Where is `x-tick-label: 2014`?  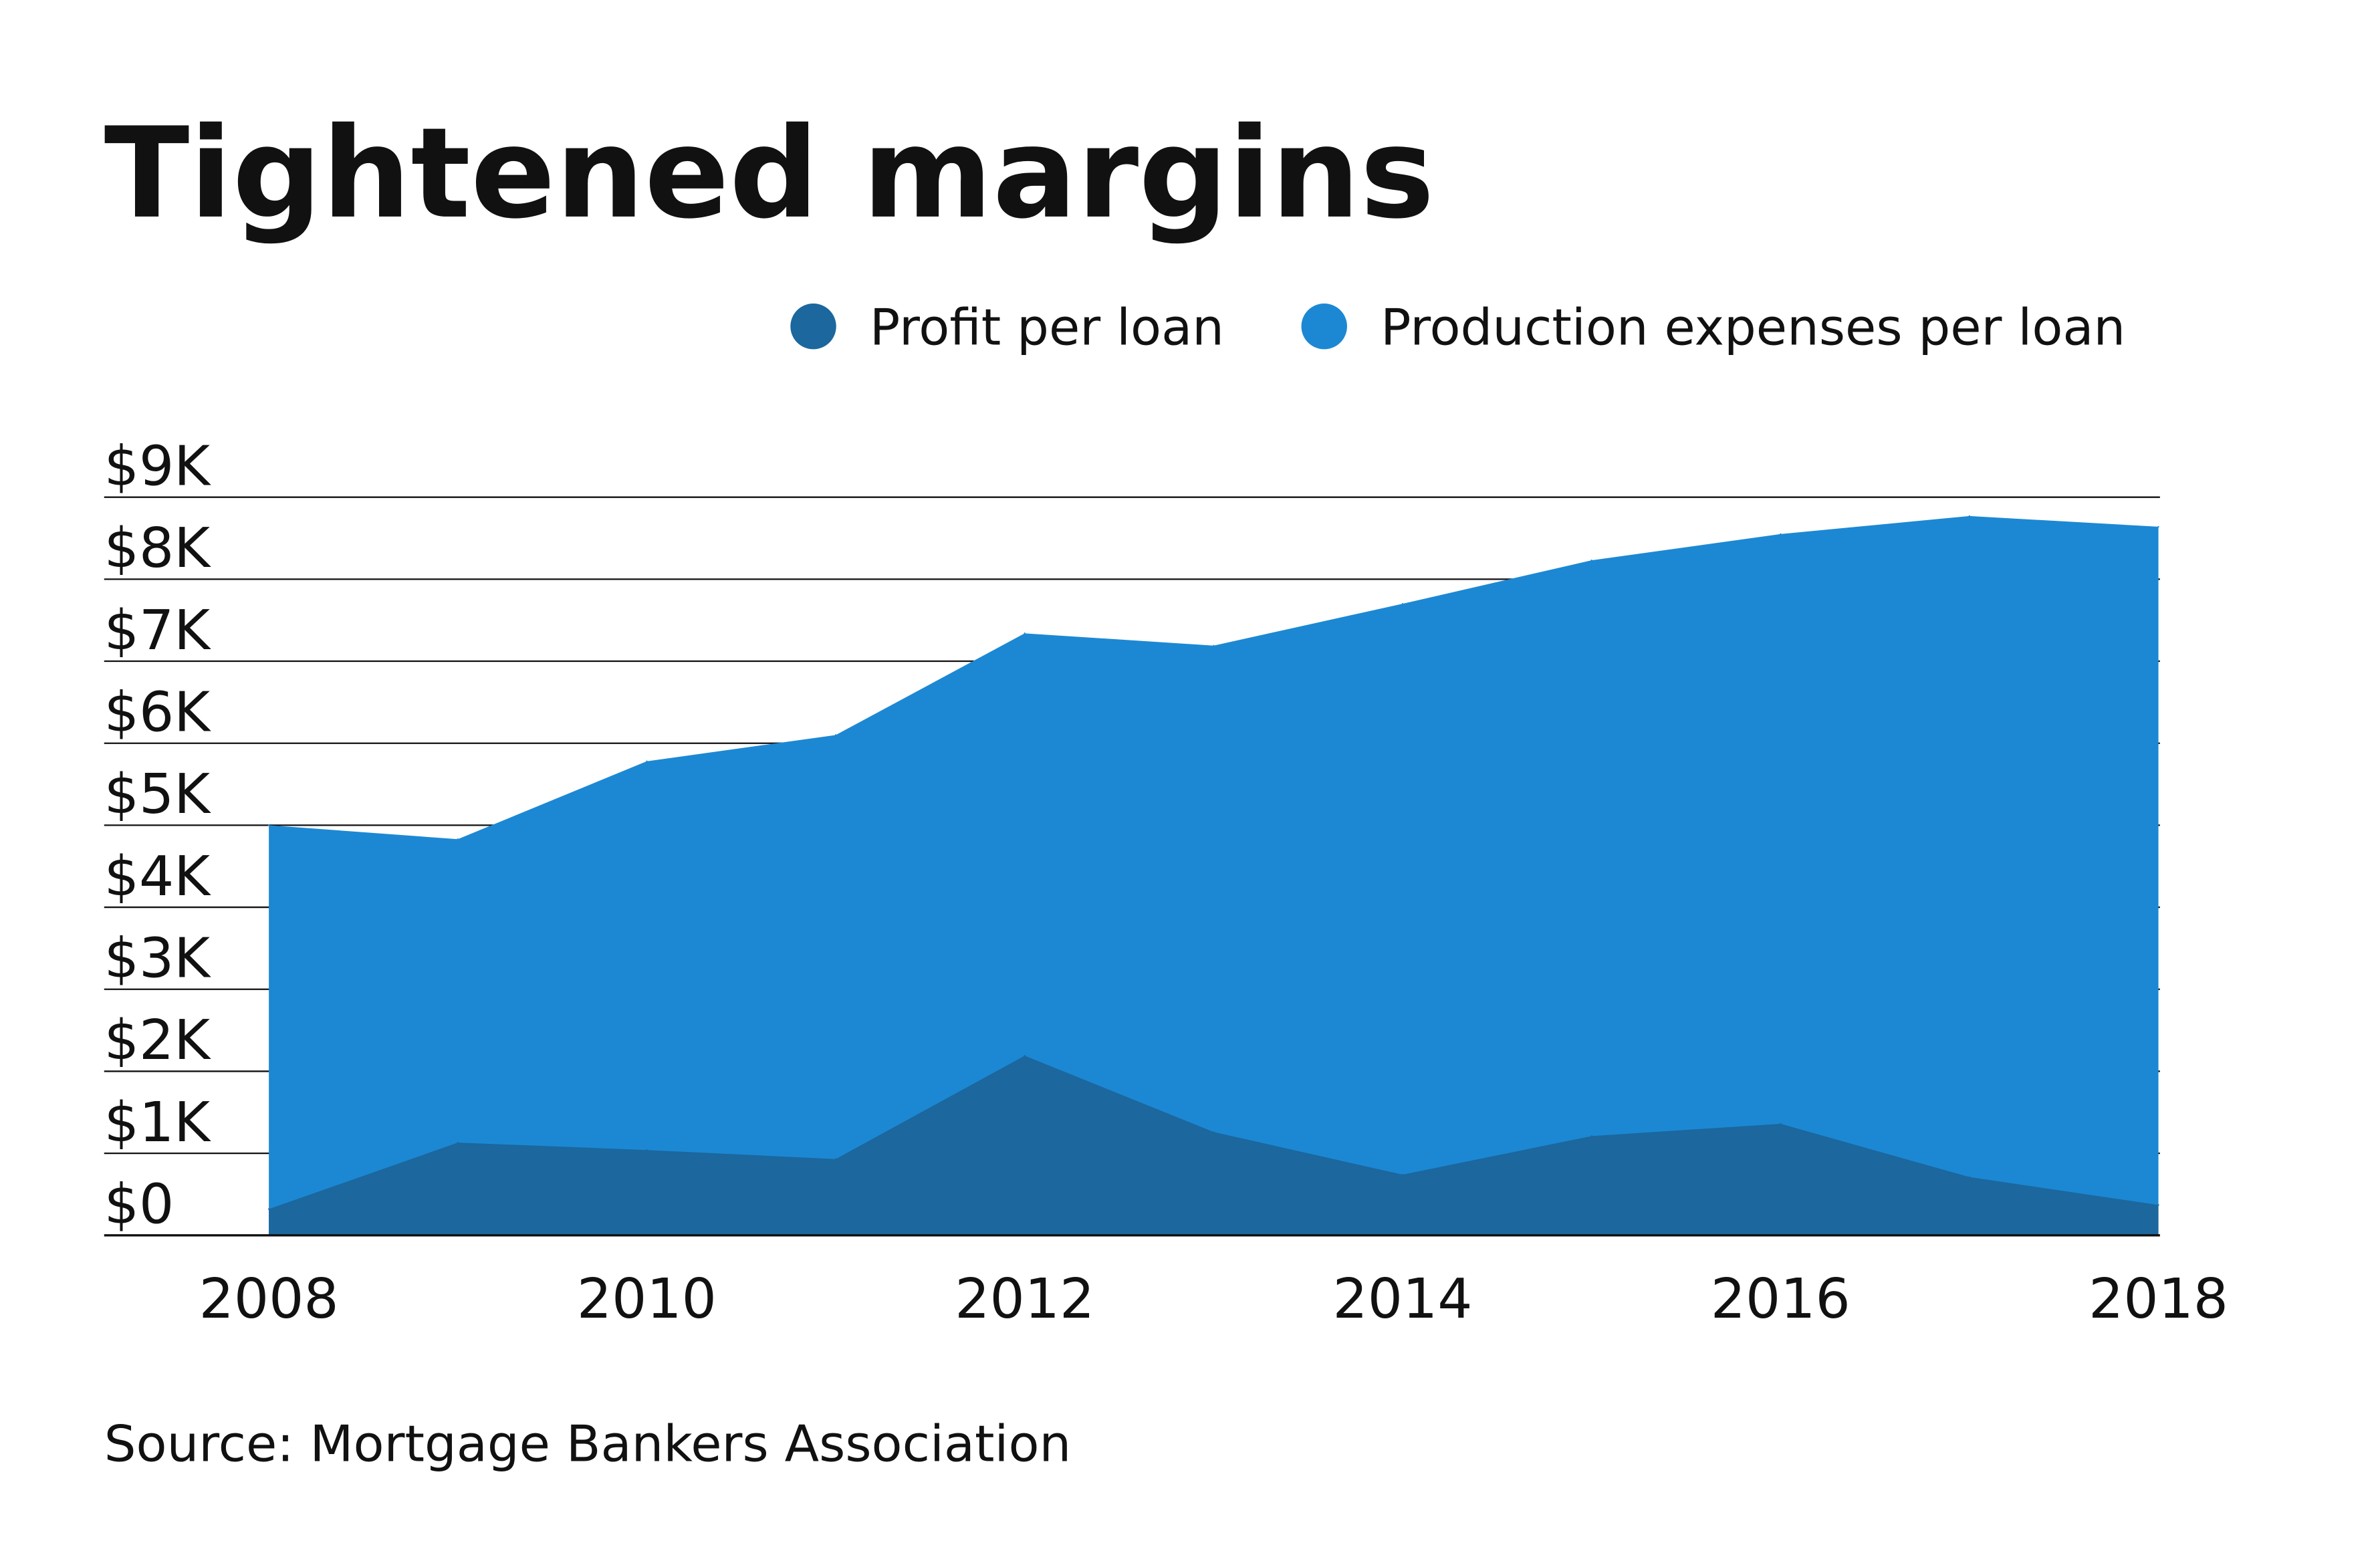 x-tick-label: 2014 is located at coordinates (1403, 1299).